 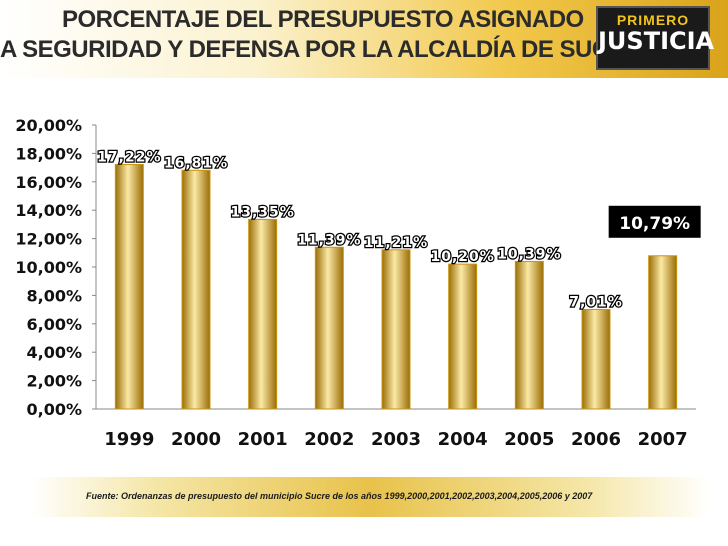 I want to click on x-tick-label: 2002, so click(x=329, y=439).